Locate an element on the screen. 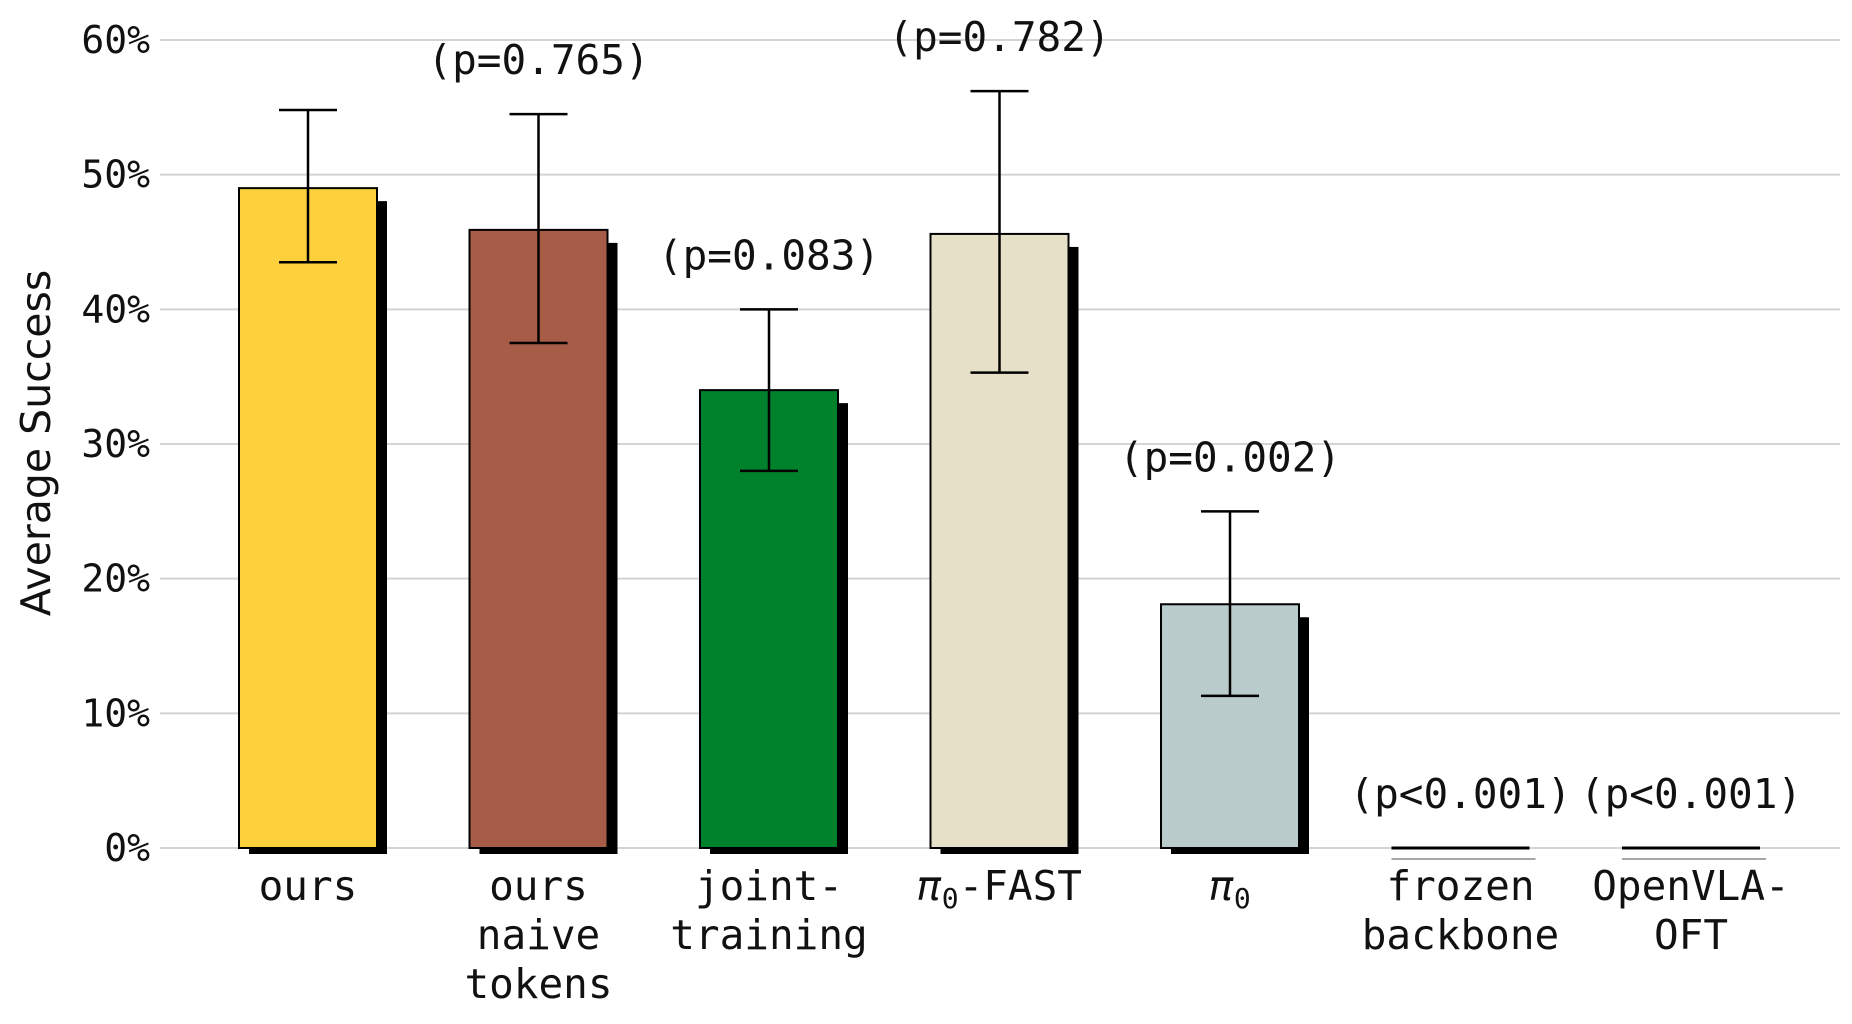  x-tick-label: tokens is located at coordinates (538, 984).